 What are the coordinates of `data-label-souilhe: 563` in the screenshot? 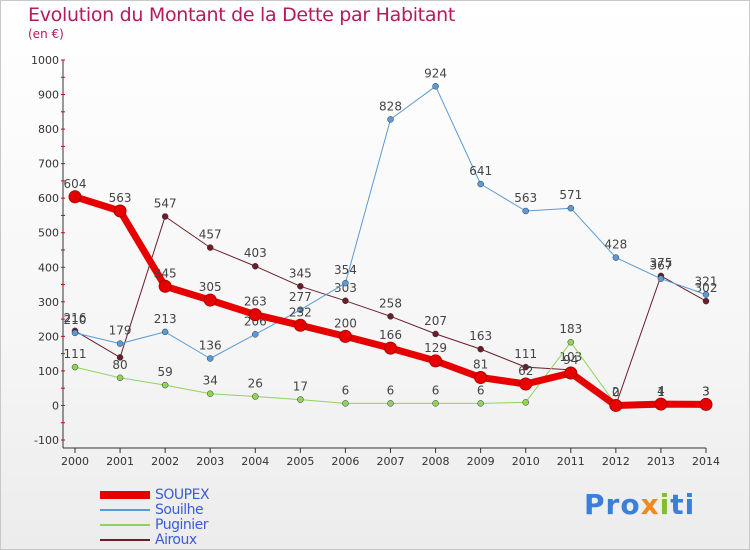 It's located at (525, 198).